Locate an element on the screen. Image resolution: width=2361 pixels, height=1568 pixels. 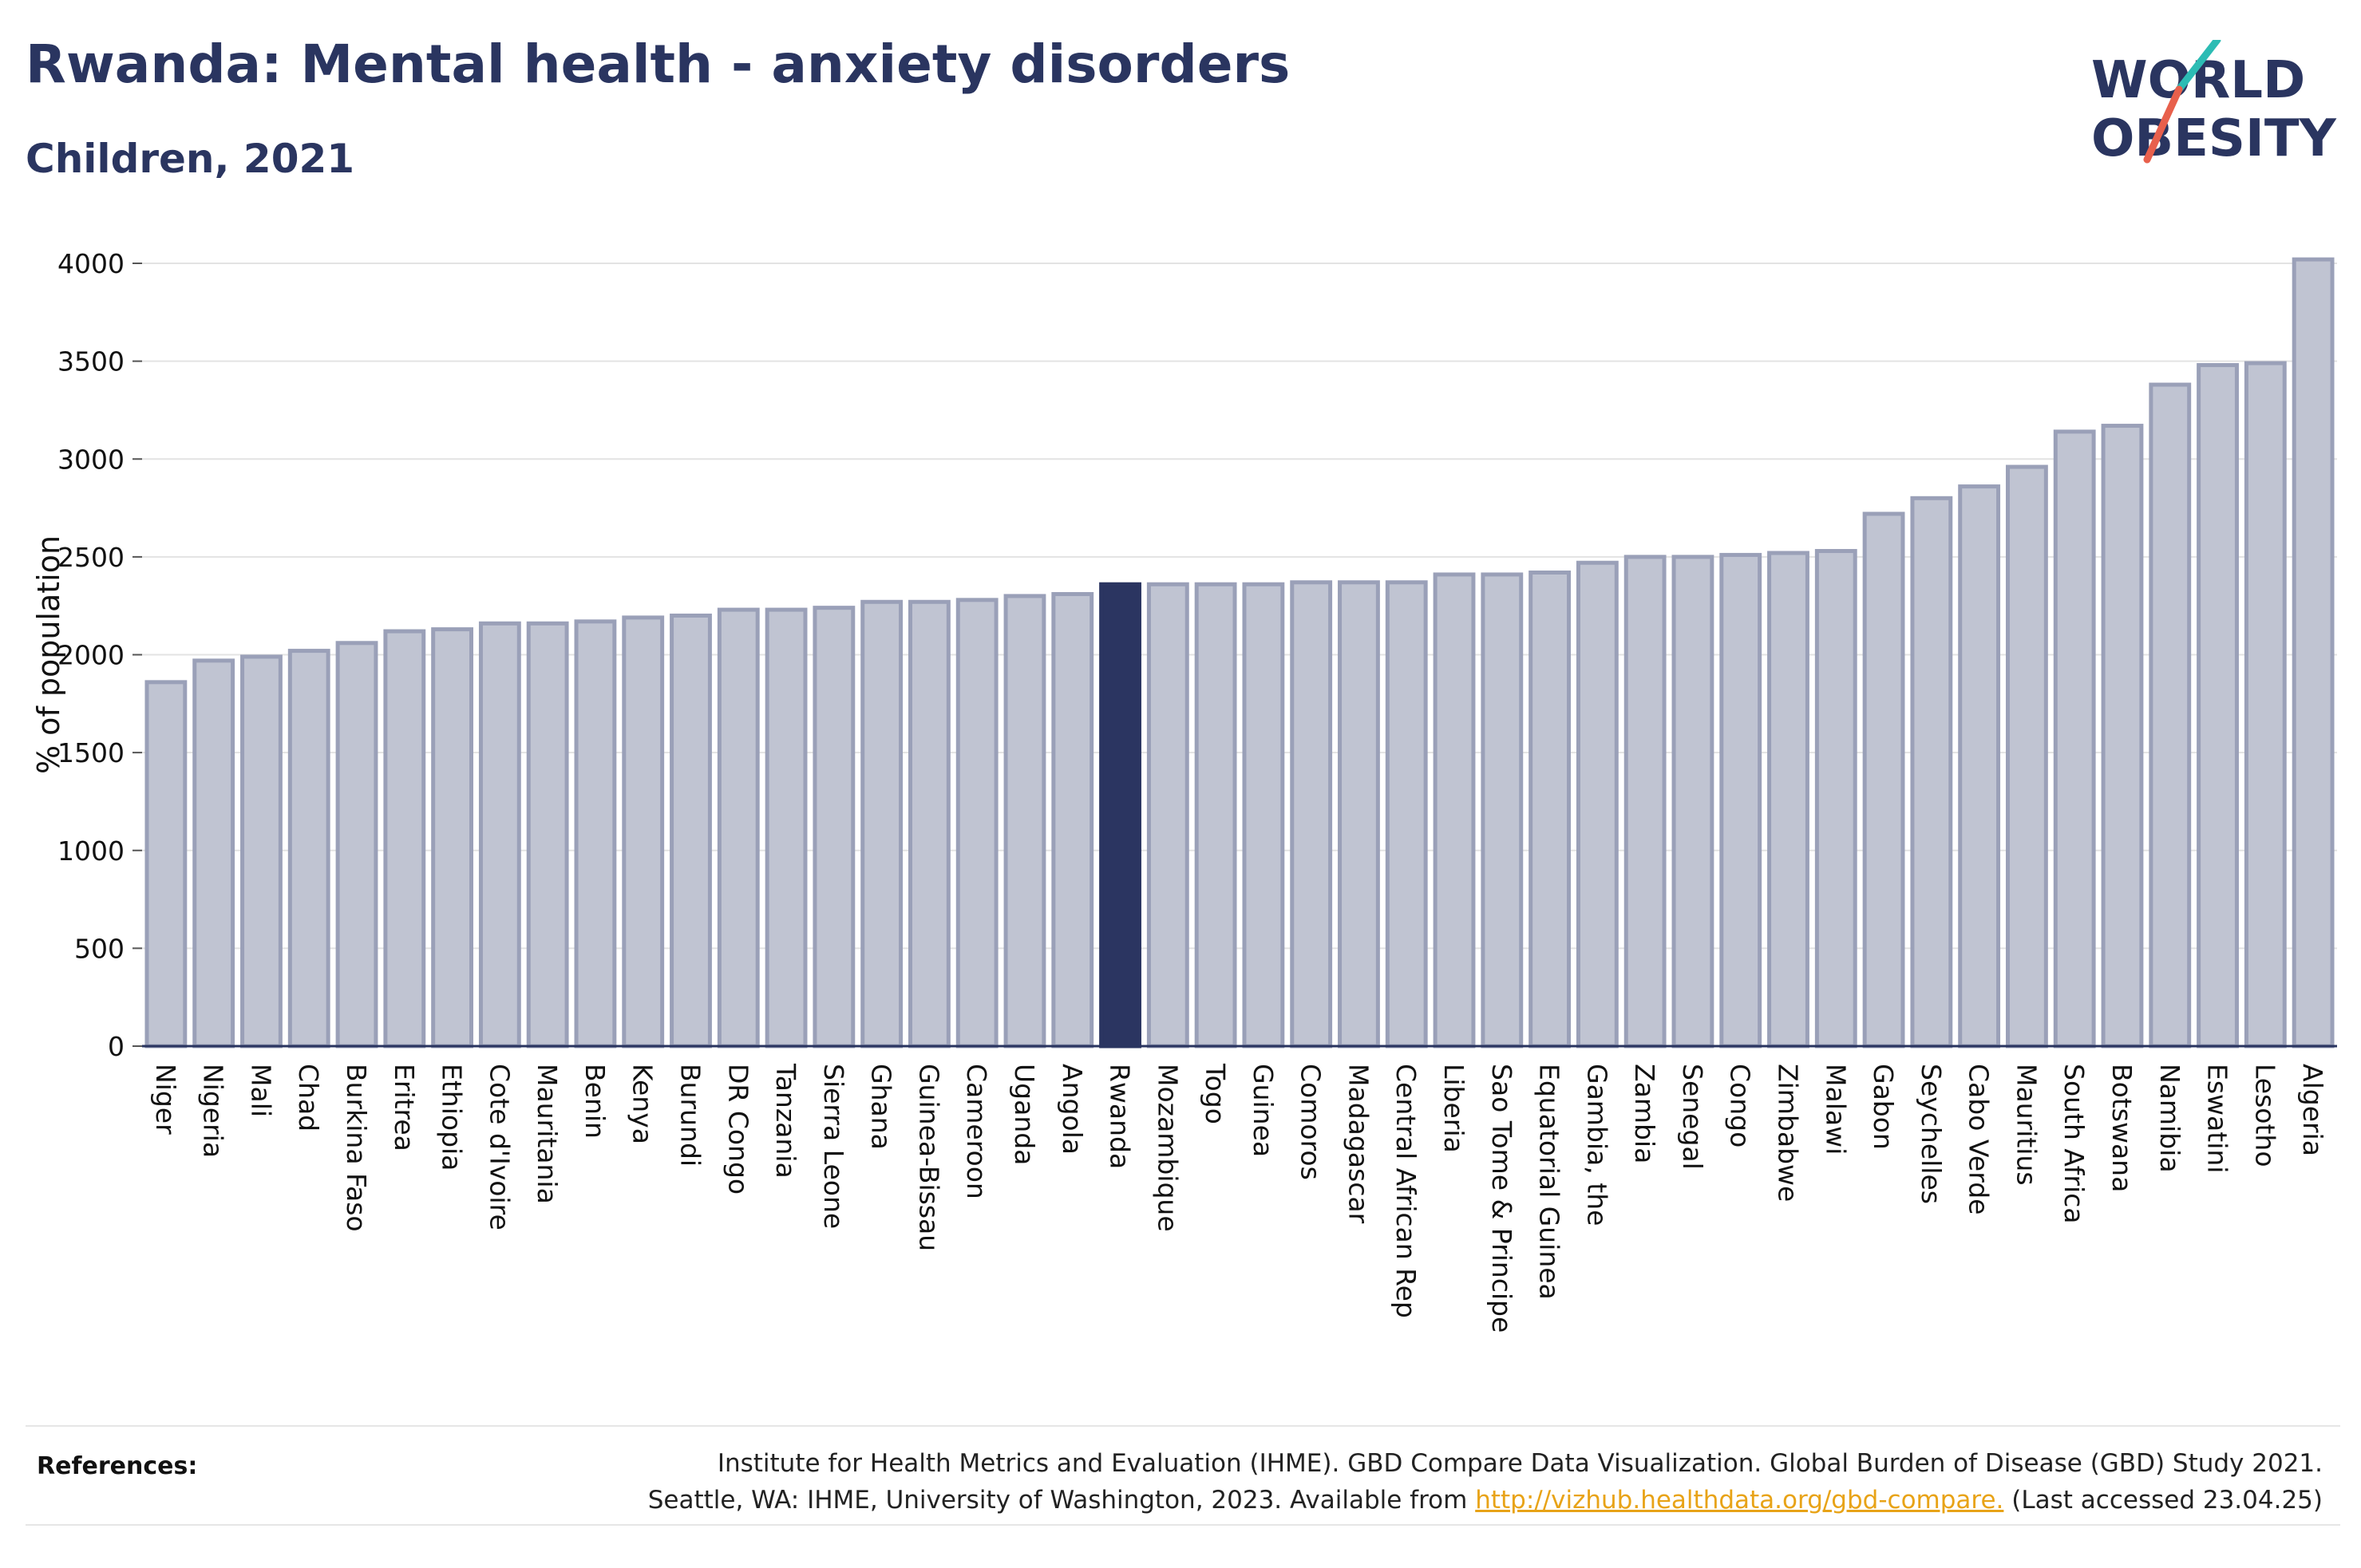
y-axis-label: % of population is located at coordinates (48, 654).